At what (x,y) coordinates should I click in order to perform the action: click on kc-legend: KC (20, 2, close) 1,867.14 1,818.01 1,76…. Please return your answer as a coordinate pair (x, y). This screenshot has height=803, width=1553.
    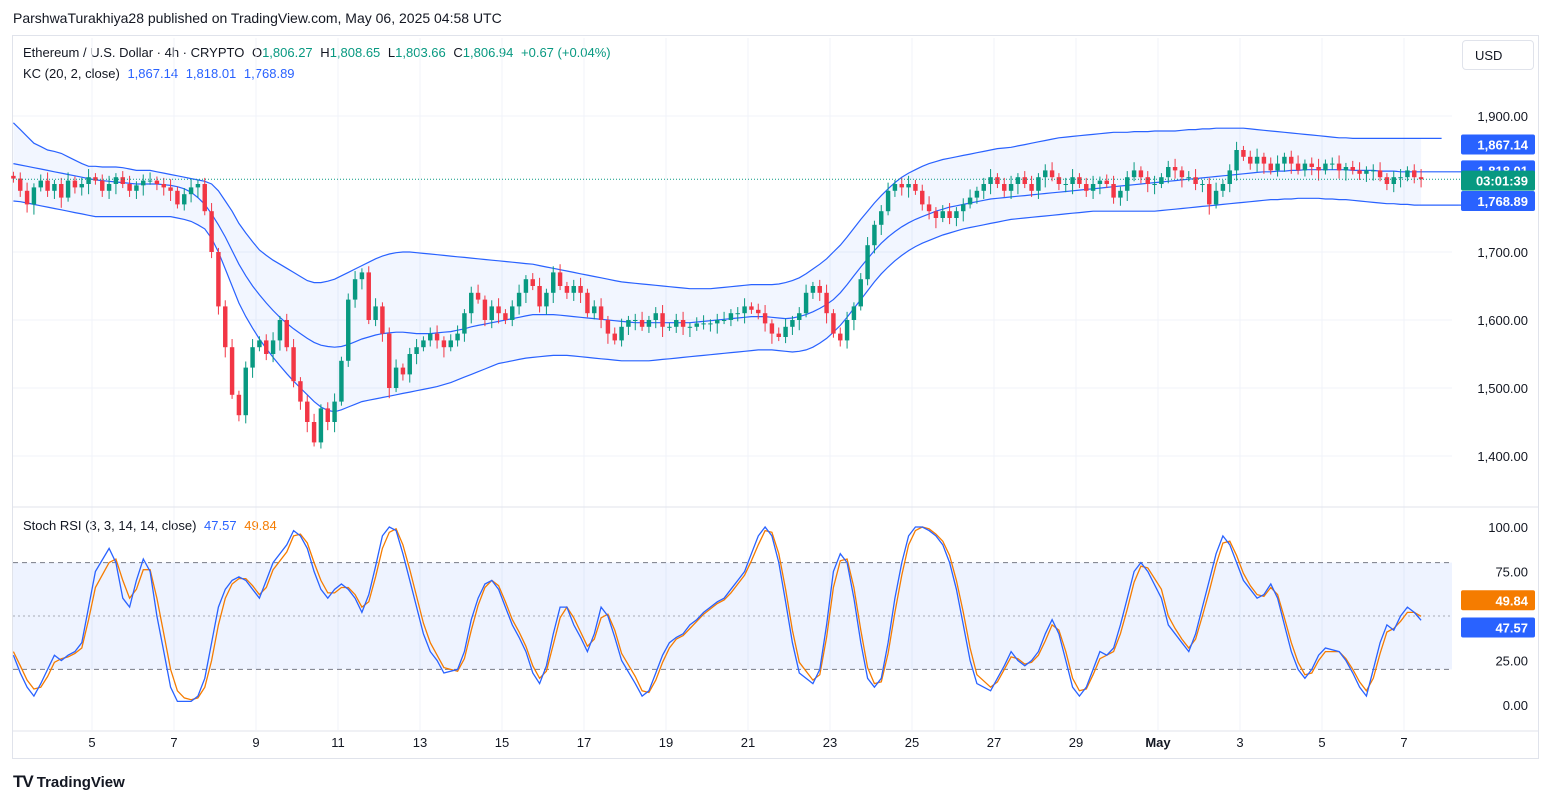
    Looking at the image, I should click on (161, 73).